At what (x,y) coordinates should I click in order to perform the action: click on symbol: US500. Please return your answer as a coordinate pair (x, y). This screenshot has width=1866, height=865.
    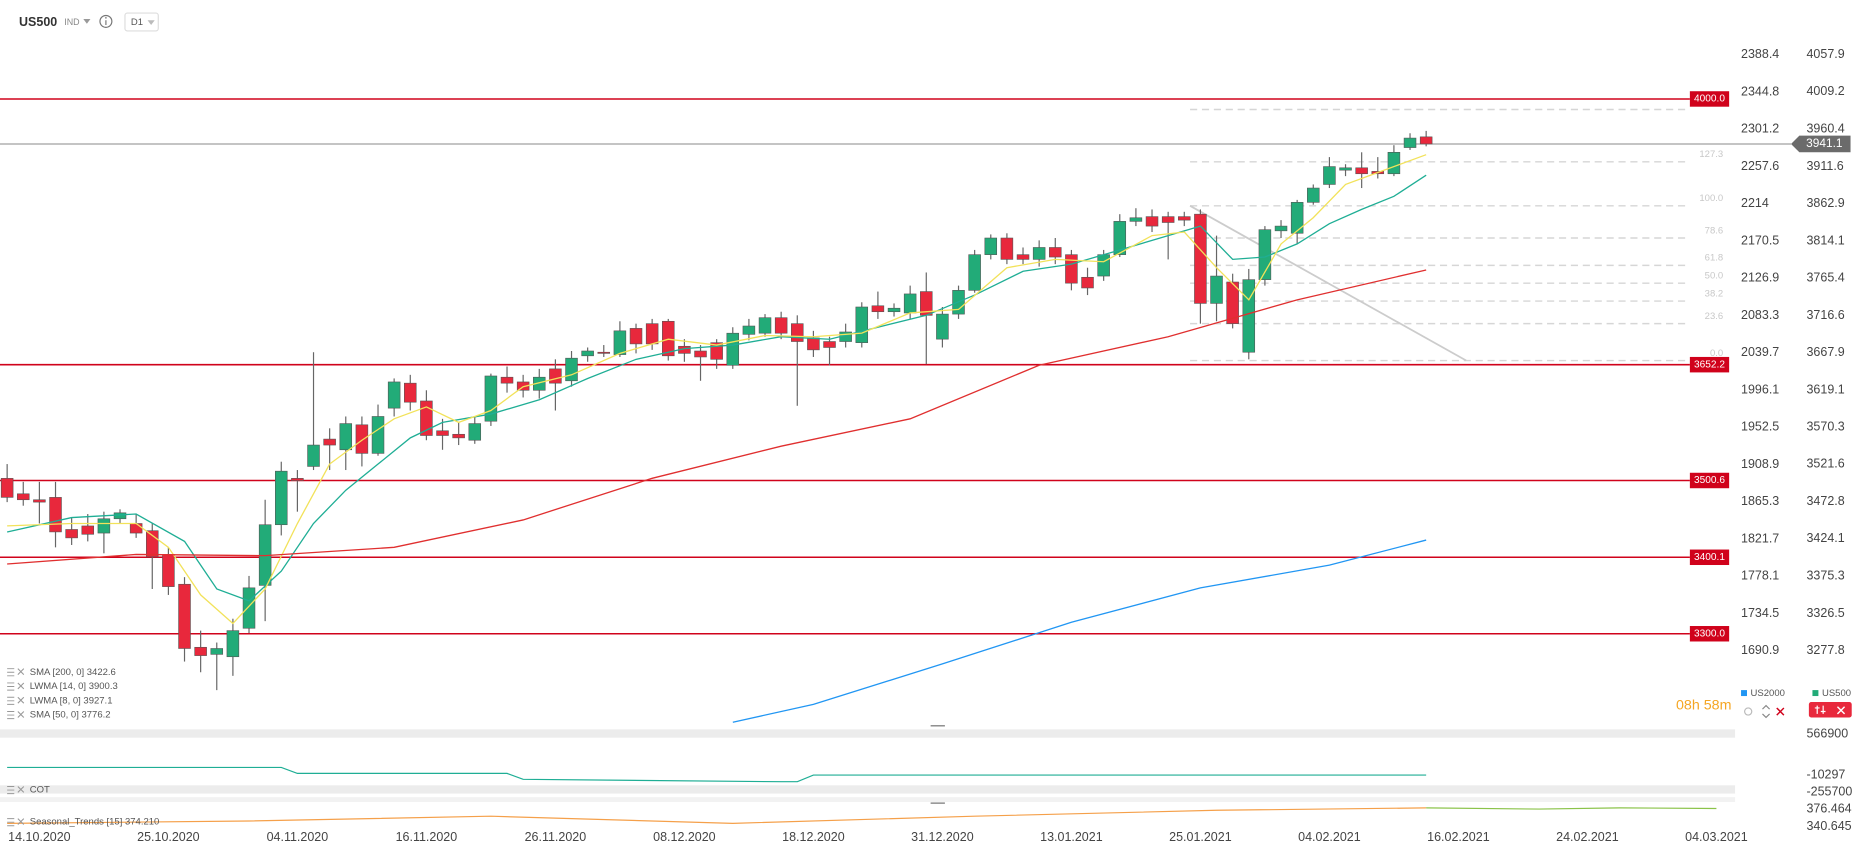
    Looking at the image, I should click on (38, 22).